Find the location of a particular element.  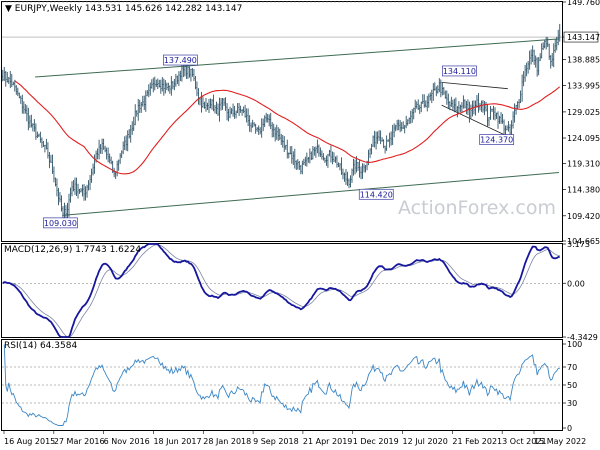

x-tick-label: 18 Jun 2017 is located at coordinates (177, 441).